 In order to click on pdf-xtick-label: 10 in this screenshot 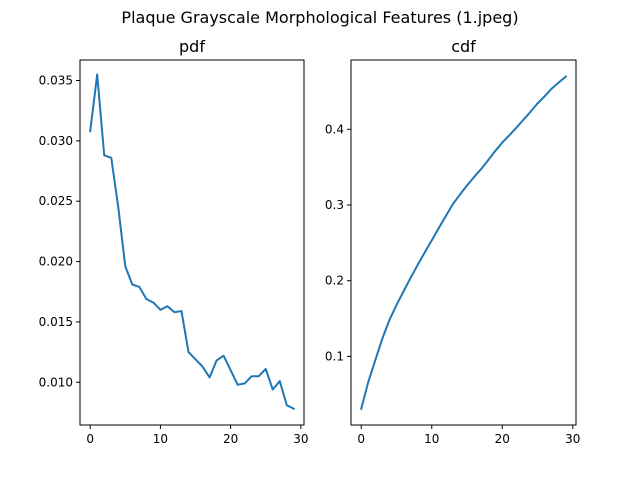, I will do `click(160, 439)`.